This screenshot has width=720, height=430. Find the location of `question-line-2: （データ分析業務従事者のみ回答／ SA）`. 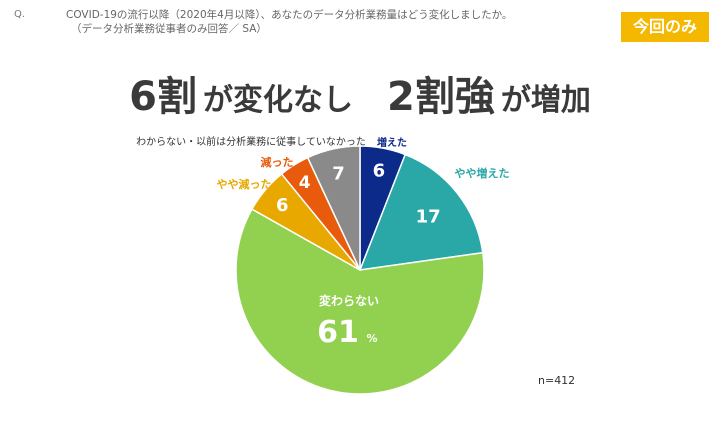

question-line-2: （データ分析業務従事者のみ回答／ SA） is located at coordinates (169, 29).